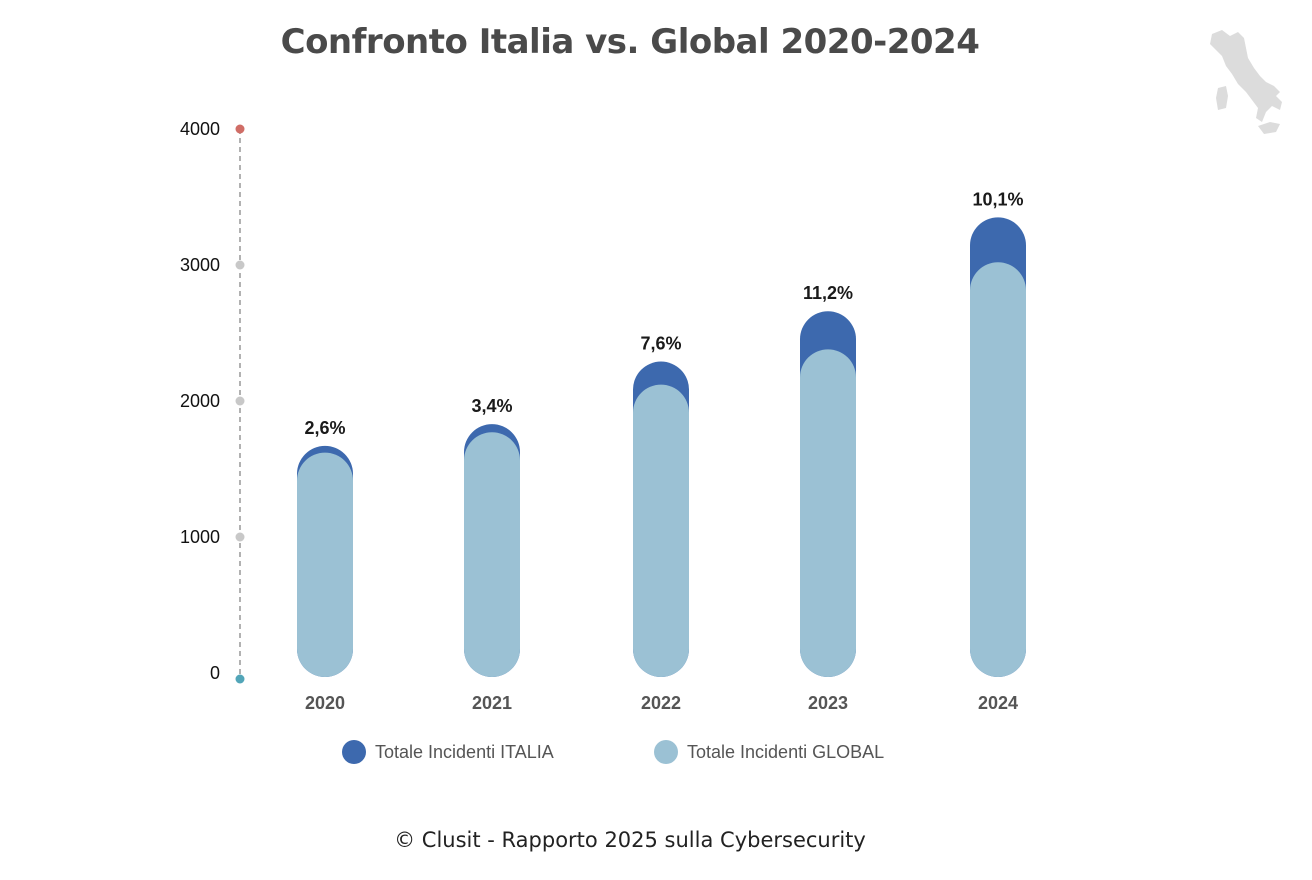 This screenshot has height=880, width=1312. I want to click on legend-item-italia: Totale Incidenti ITALIA, so click(448, 752).